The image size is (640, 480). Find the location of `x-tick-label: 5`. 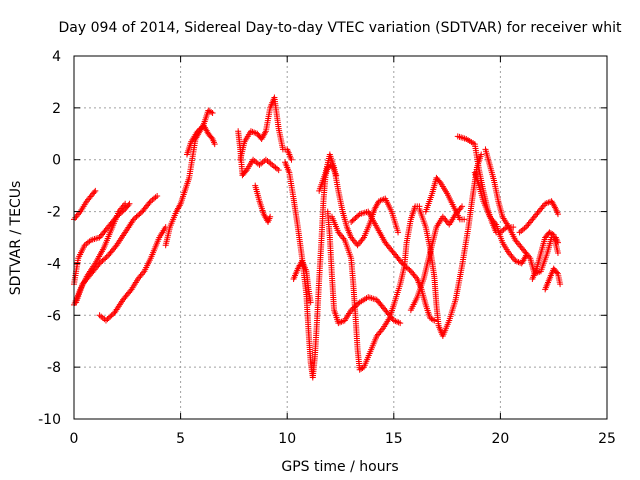

x-tick-label: 5 is located at coordinates (180, 439).